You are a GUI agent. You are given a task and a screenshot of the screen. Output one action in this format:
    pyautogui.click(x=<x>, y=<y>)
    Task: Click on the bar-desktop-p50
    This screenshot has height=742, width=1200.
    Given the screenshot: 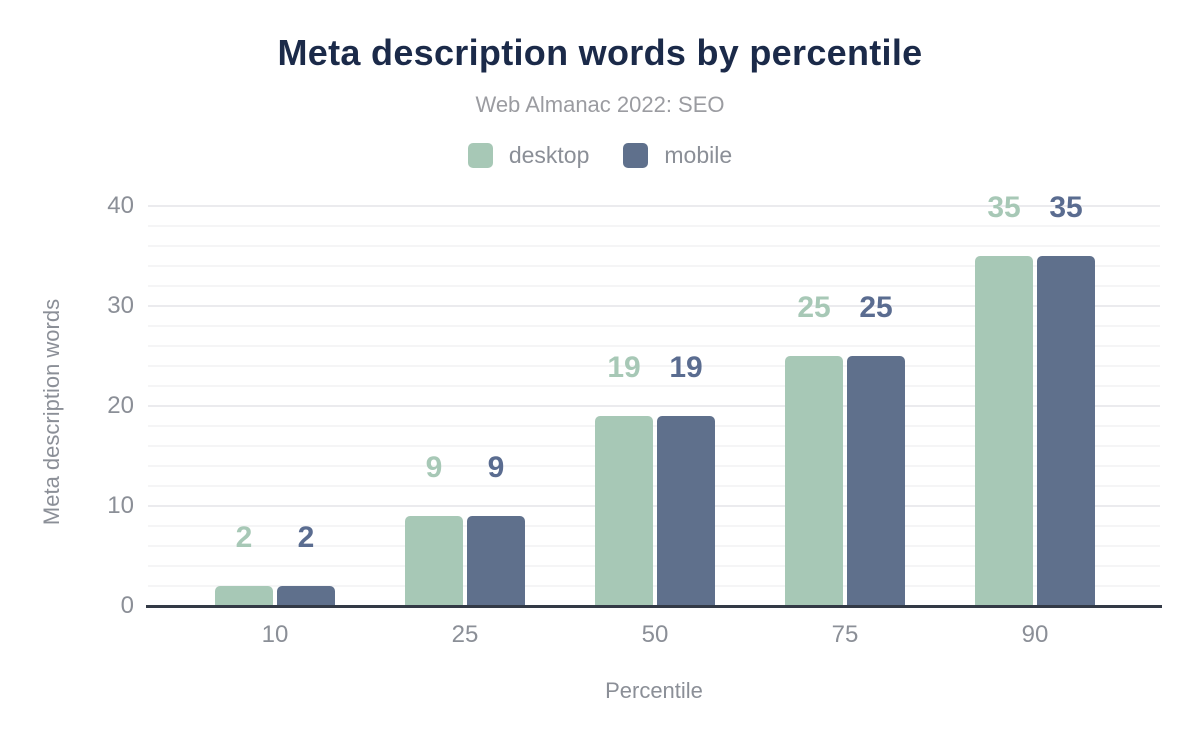 What is the action you would take?
    pyautogui.click(x=624, y=511)
    